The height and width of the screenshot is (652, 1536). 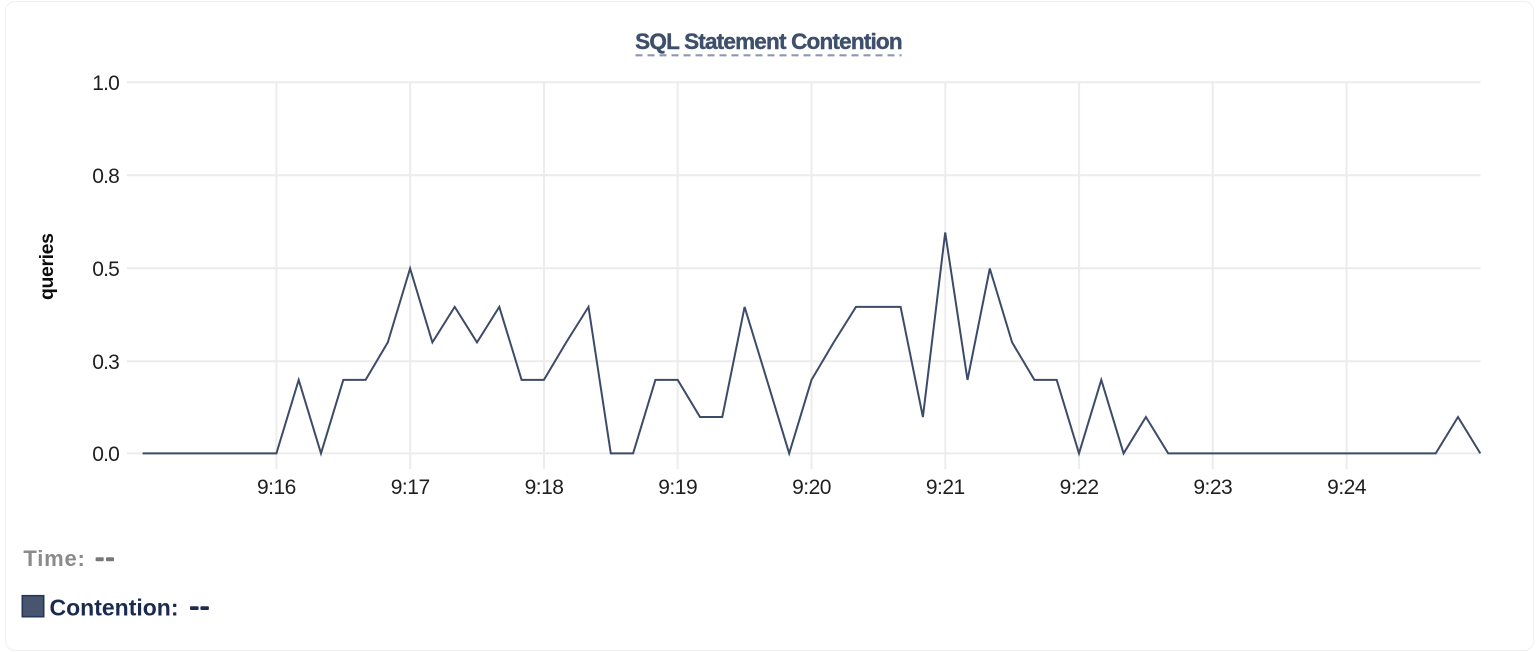 I want to click on svg-text: Contention:, so click(x=114, y=608).